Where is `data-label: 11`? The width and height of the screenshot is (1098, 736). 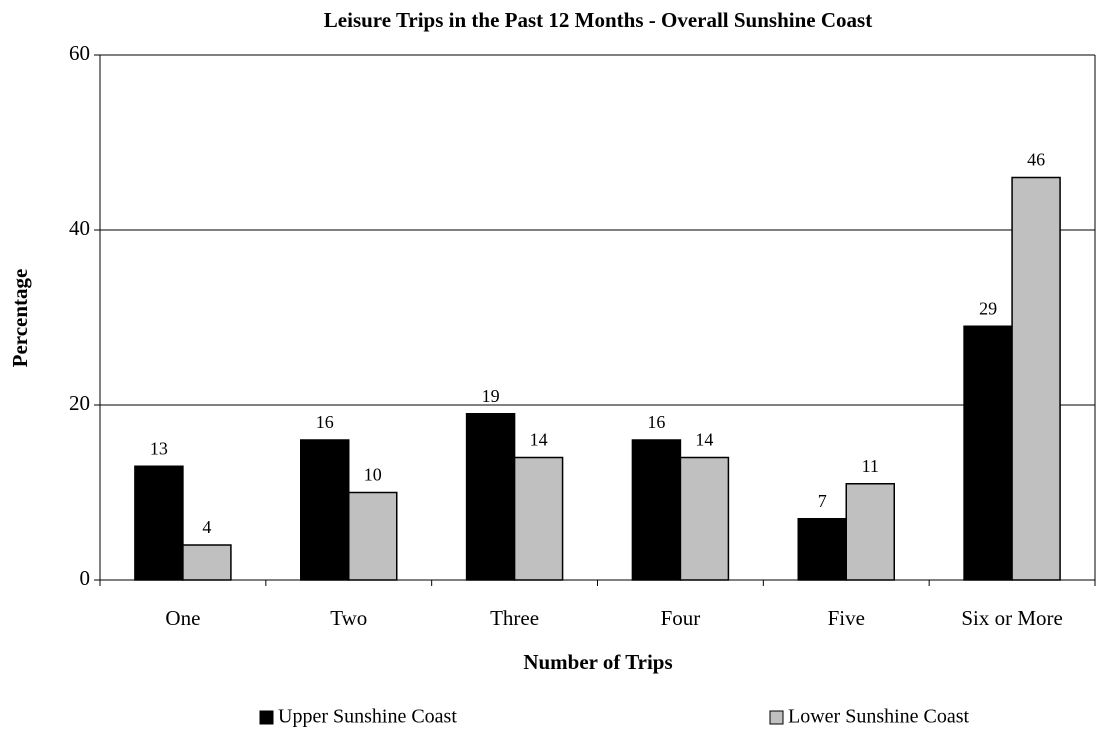
data-label: 11 is located at coordinates (870, 466).